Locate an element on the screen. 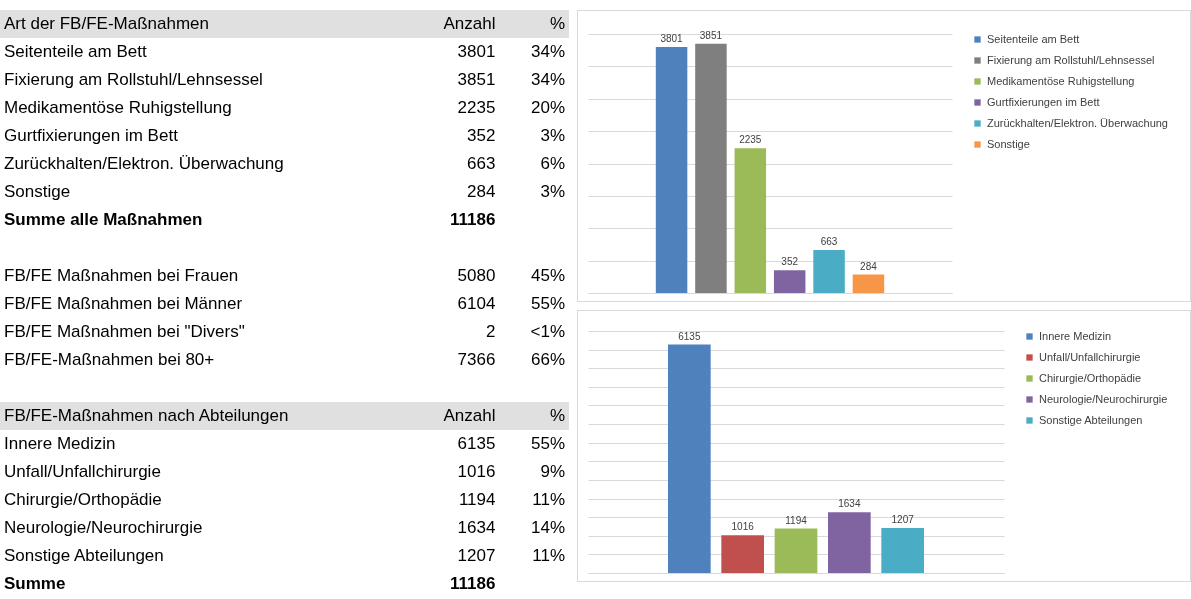 The height and width of the screenshot is (599, 1191). text: 1016 is located at coordinates (476, 471).